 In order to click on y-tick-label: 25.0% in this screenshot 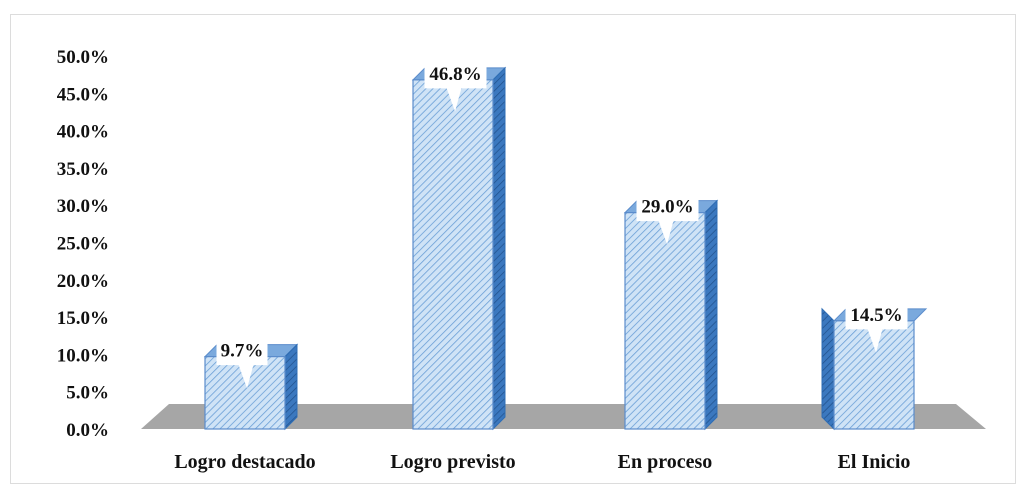, I will do `click(83, 244)`.